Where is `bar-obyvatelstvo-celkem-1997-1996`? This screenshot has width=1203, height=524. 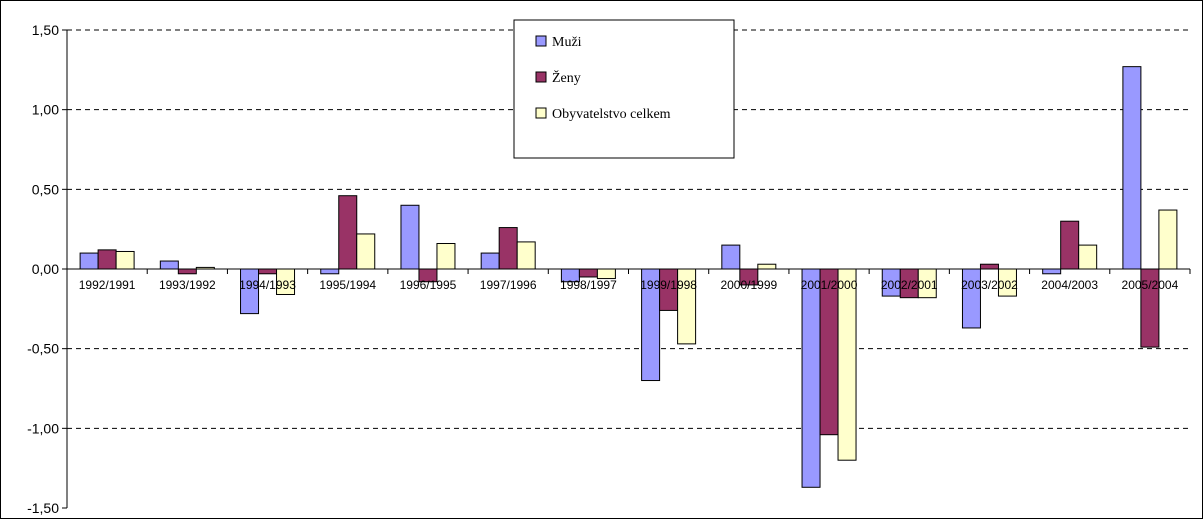 bar-obyvatelstvo-celkem-1997-1996 is located at coordinates (526, 255).